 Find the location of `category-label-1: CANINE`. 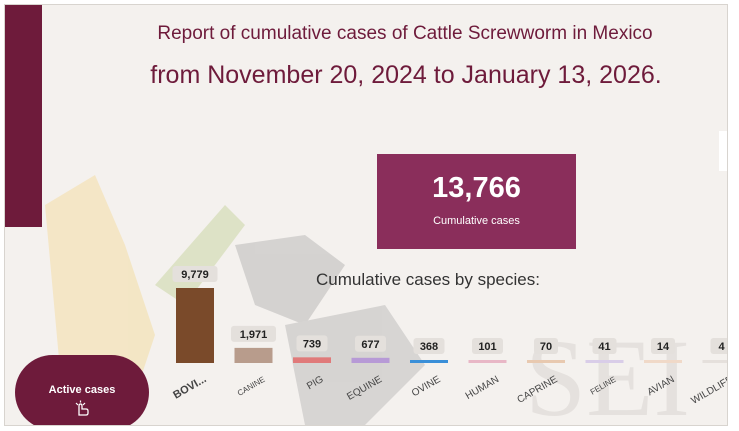

category-label-1: CANINE is located at coordinates (251, 386).